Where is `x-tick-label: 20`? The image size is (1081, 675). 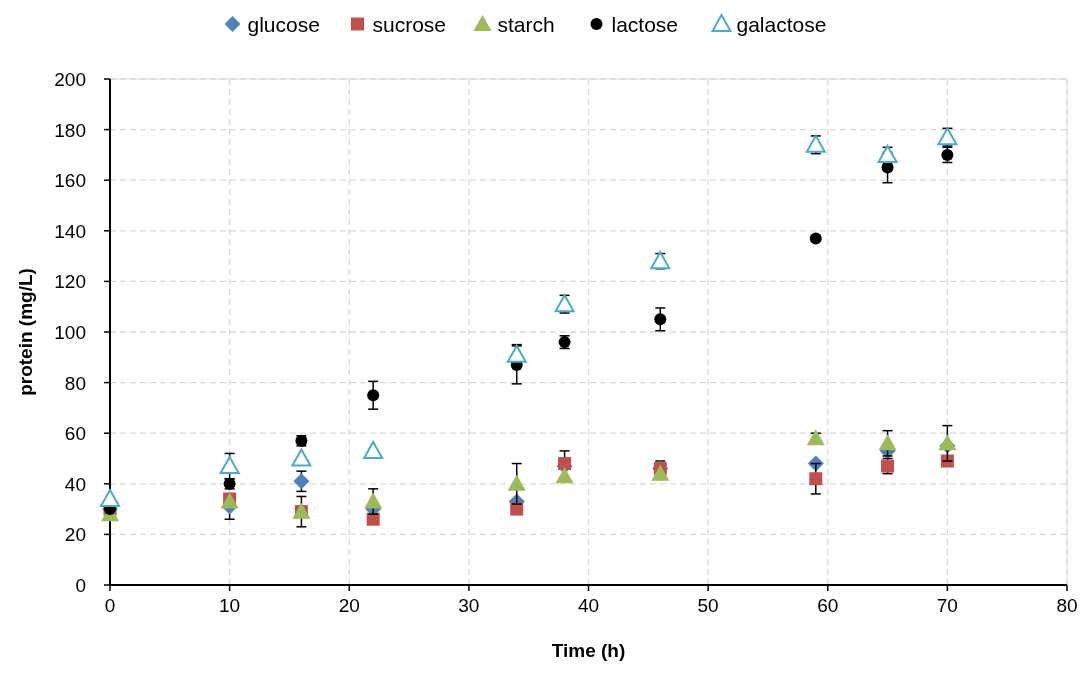 x-tick-label: 20 is located at coordinates (349, 605).